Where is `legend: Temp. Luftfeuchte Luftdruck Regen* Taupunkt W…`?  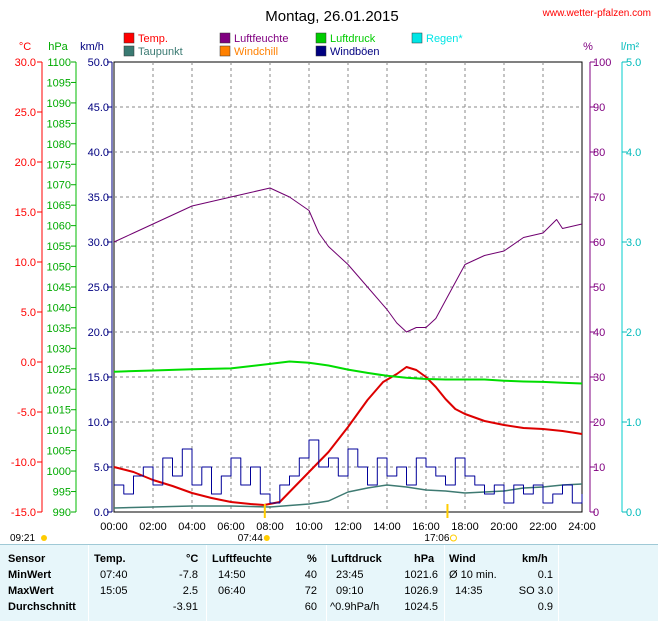
legend: Temp. Luftfeuchte Luftdruck Regen* Taupunkt W… is located at coordinates (293, 45).